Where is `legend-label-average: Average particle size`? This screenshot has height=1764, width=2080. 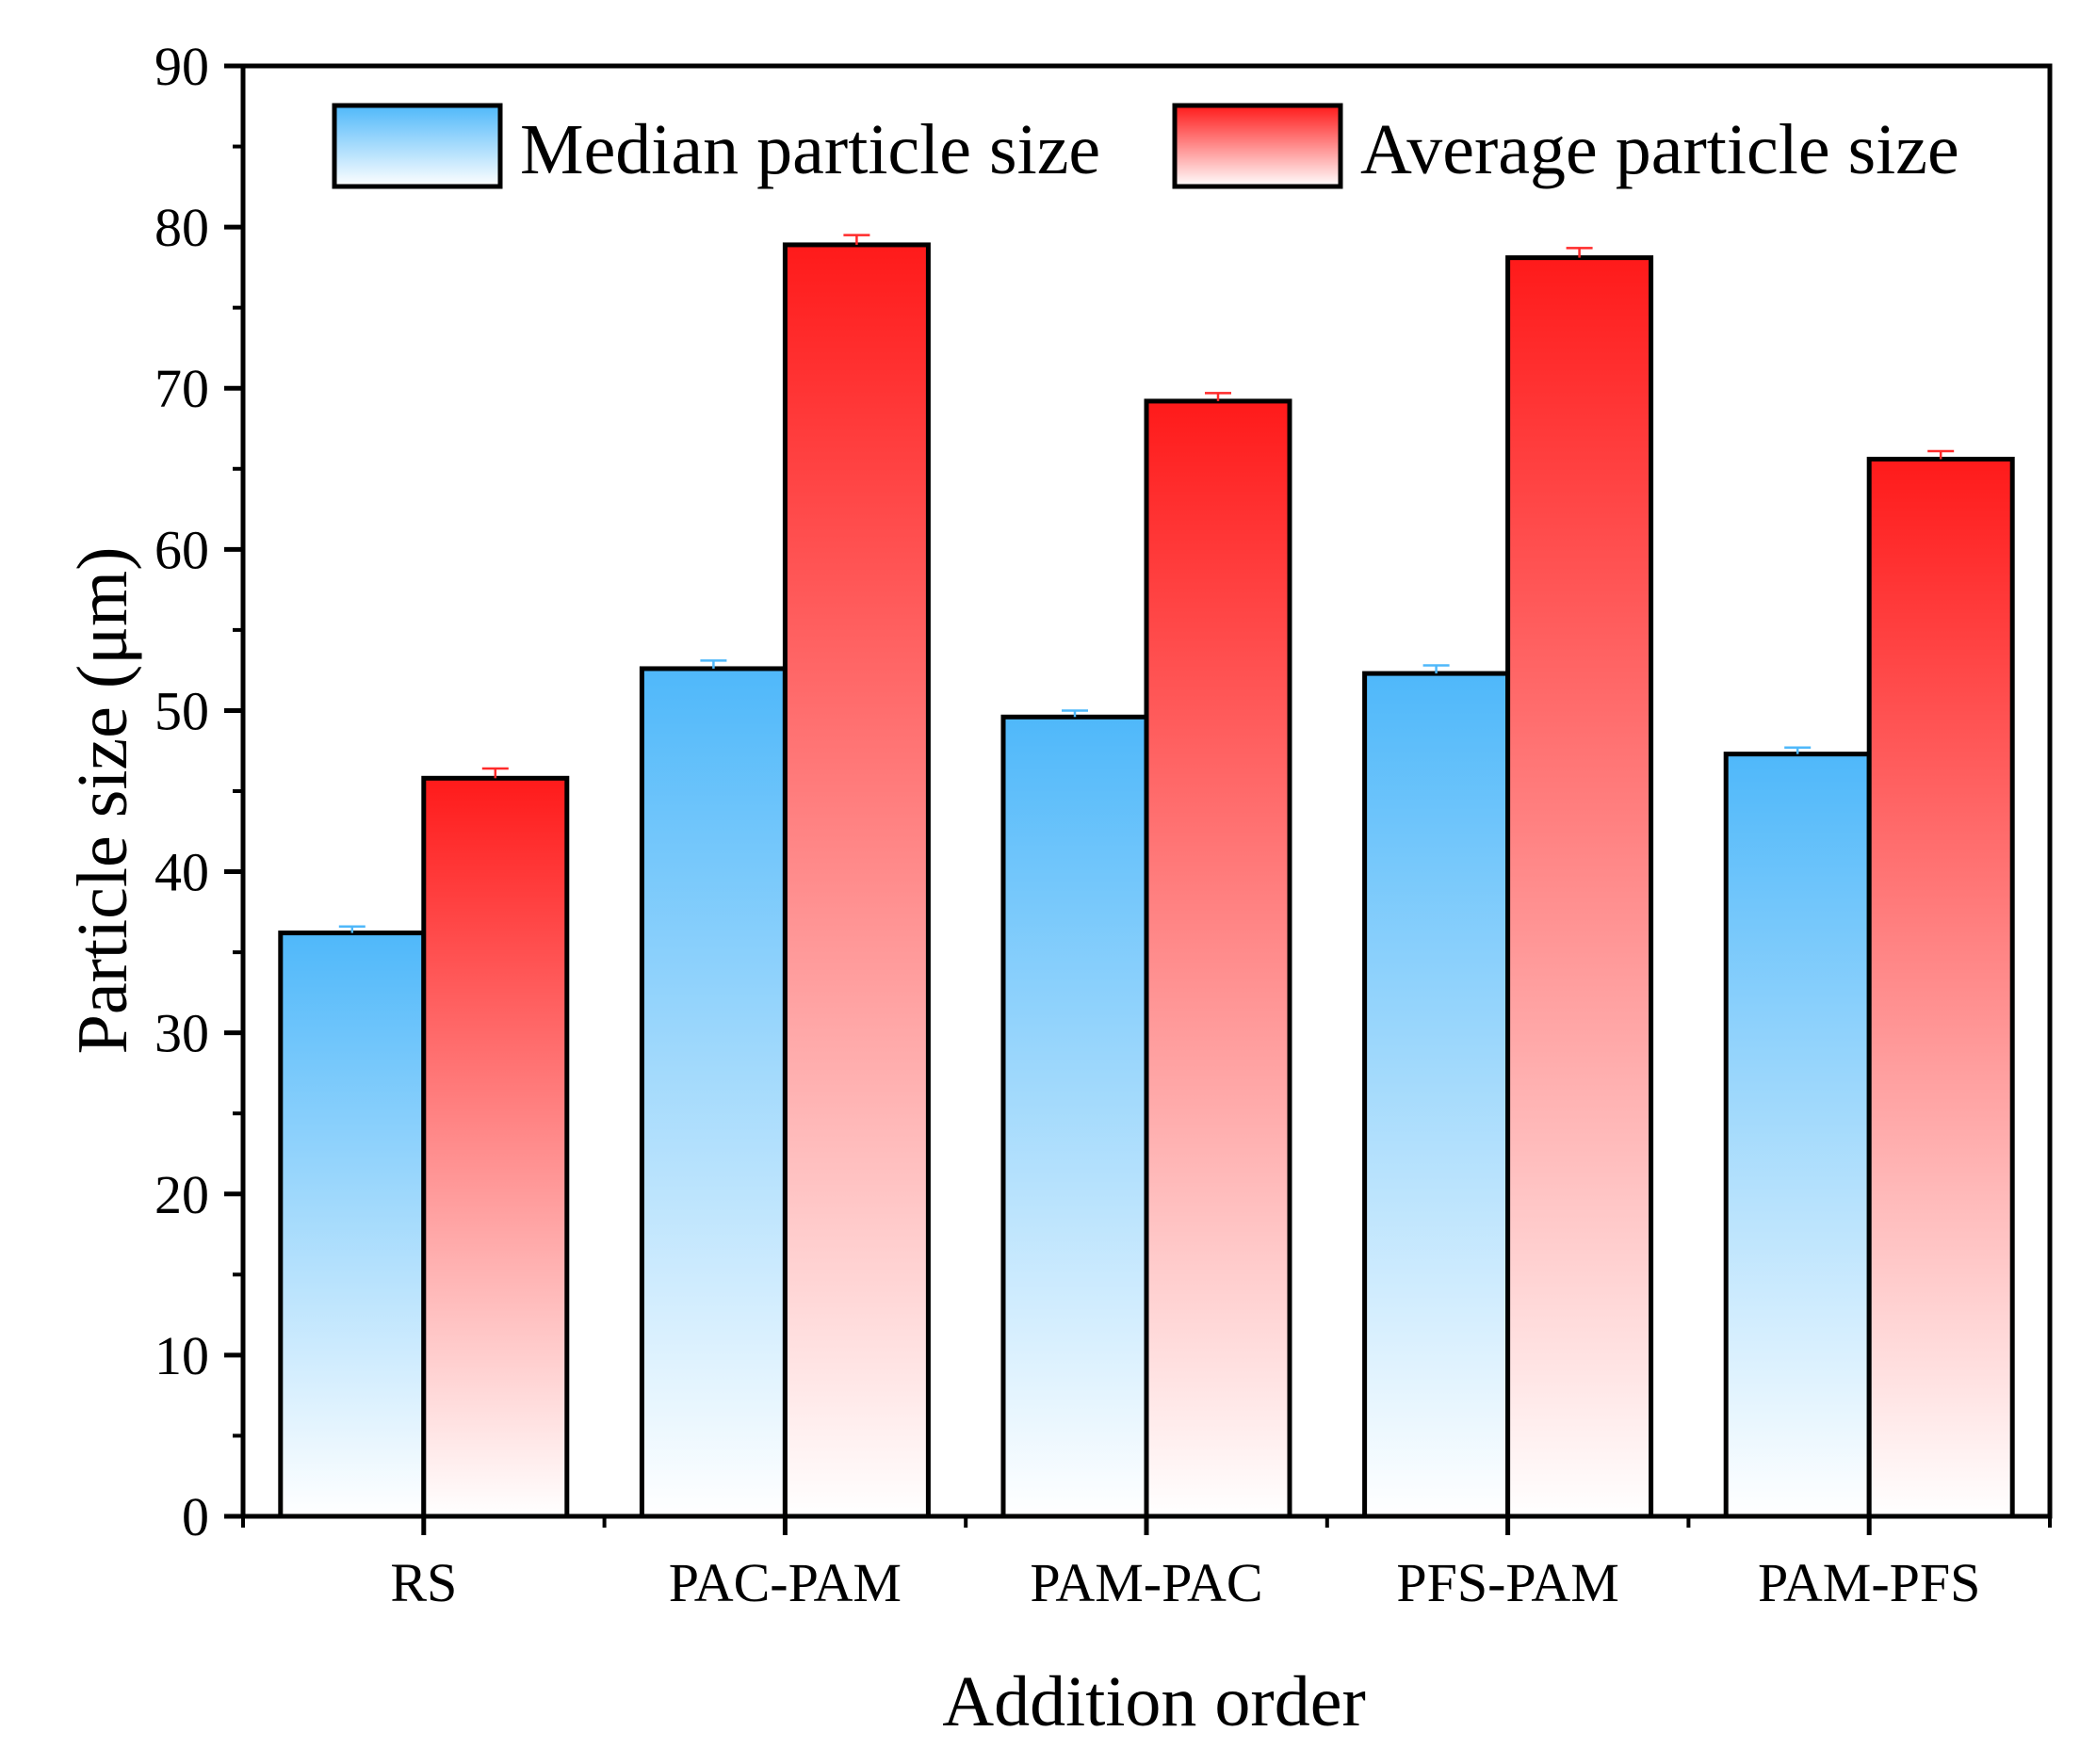 legend-label-average: Average particle size is located at coordinates (1659, 149).